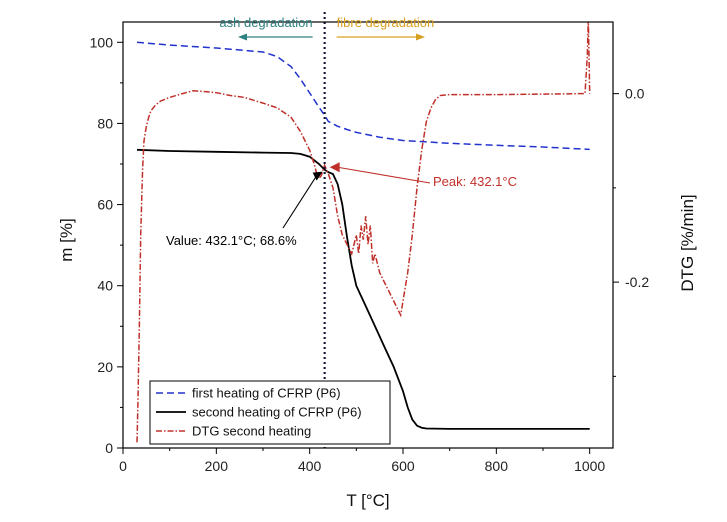 The width and height of the screenshot is (727, 522). What do you see at coordinates (266, 393) in the screenshot?
I see `legend-label-first-heating-of-cfrp-p6: first heating of CFRP (P6)` at bounding box center [266, 393].